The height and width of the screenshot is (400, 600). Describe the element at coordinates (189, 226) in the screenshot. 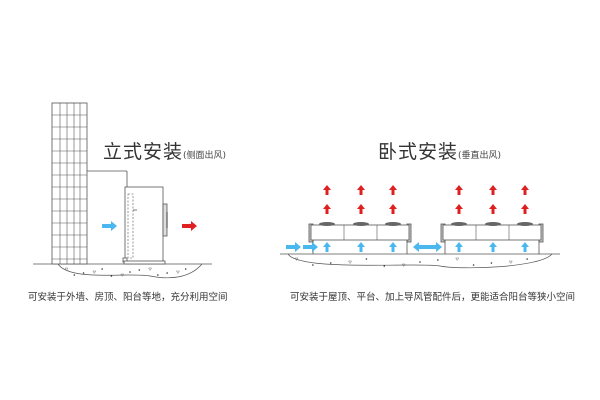

I see `exhaust-arrow` at that location.